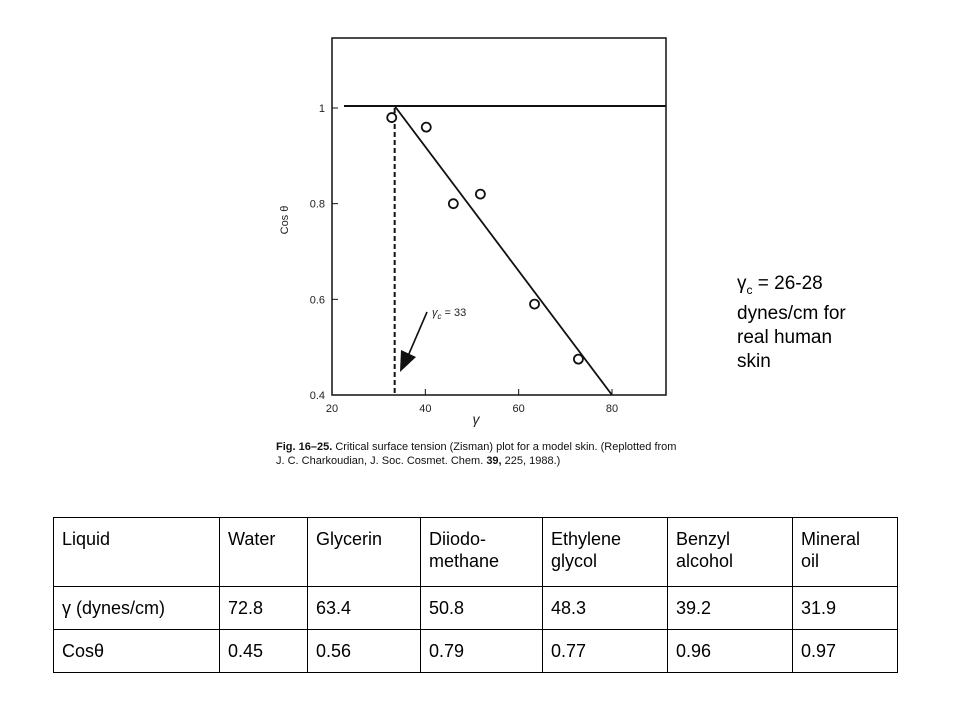 The image size is (960, 720). What do you see at coordinates (263, 608) in the screenshot?
I see `table-cell: 72.8` at bounding box center [263, 608].